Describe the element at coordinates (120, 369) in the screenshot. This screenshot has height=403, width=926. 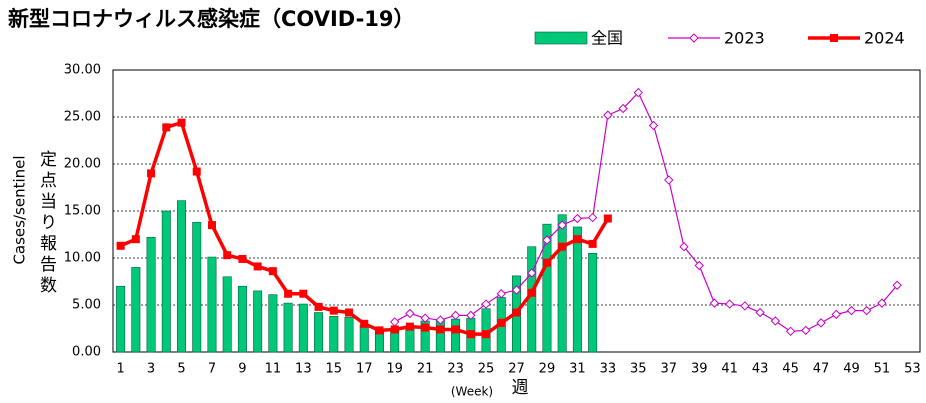
I see `x-tick-label: 1` at that location.